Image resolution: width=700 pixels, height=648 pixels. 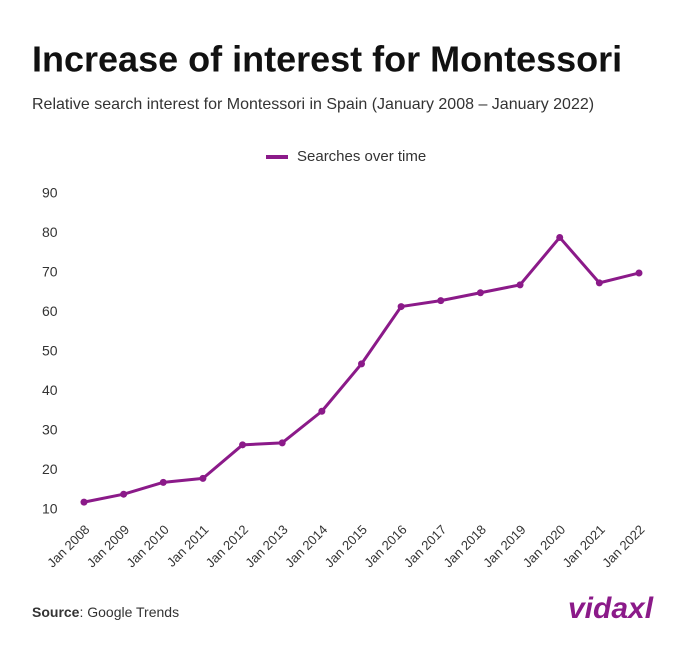 I want to click on y-tick-label: 20, so click(x=50, y=469).